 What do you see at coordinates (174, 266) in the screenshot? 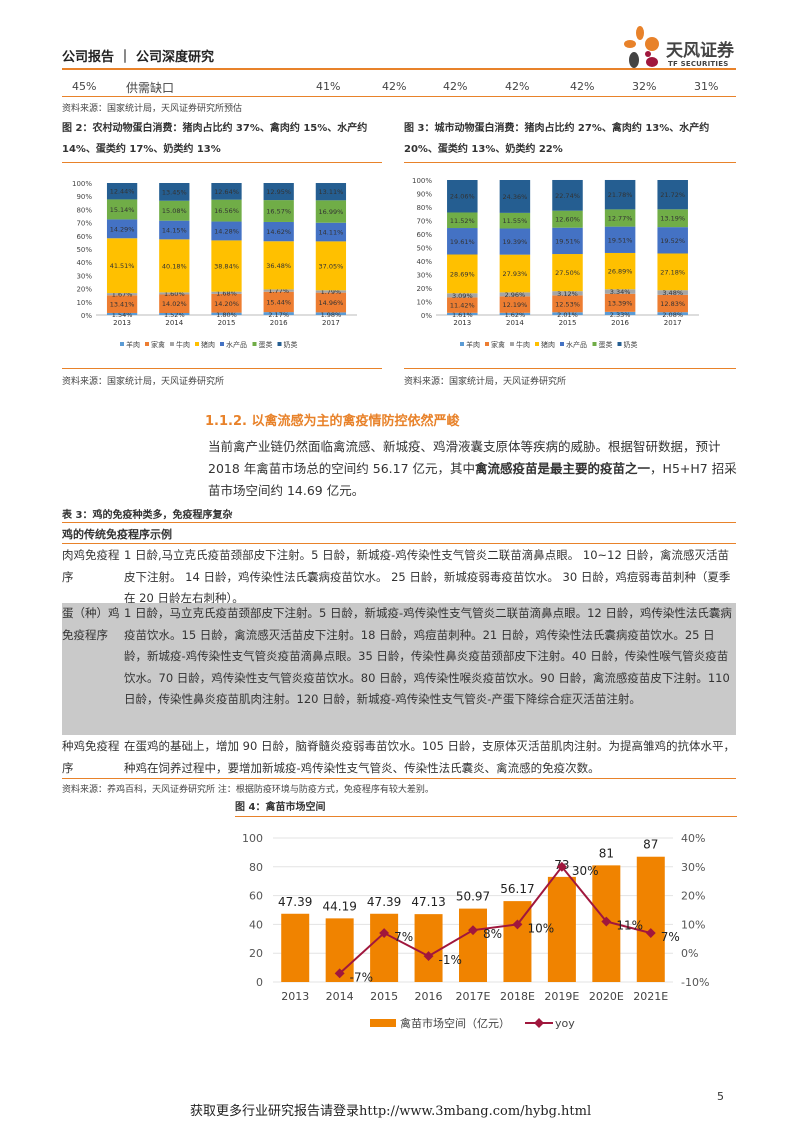
I see `data-label: 40.18%` at bounding box center [174, 266].